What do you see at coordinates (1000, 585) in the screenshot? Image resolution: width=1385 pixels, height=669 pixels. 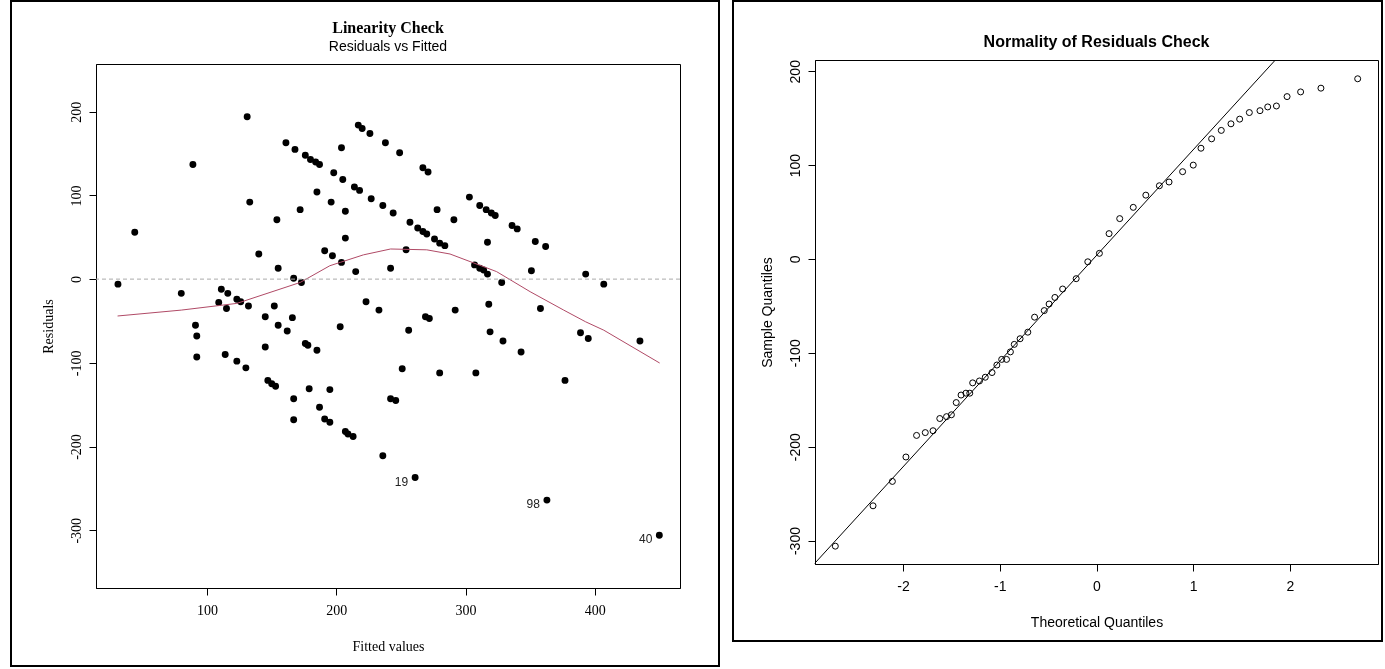 I see `x-tick-label: -1` at bounding box center [1000, 585].